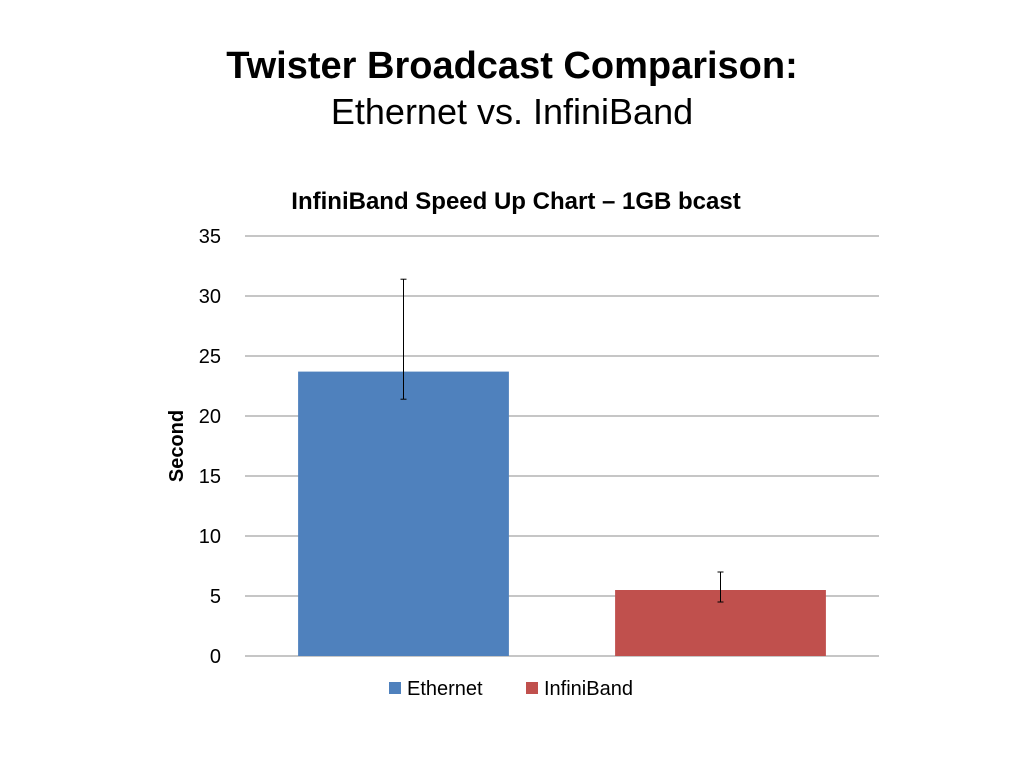 This screenshot has height=768, width=1024. I want to click on y-tick-label: 15, so click(210, 477).